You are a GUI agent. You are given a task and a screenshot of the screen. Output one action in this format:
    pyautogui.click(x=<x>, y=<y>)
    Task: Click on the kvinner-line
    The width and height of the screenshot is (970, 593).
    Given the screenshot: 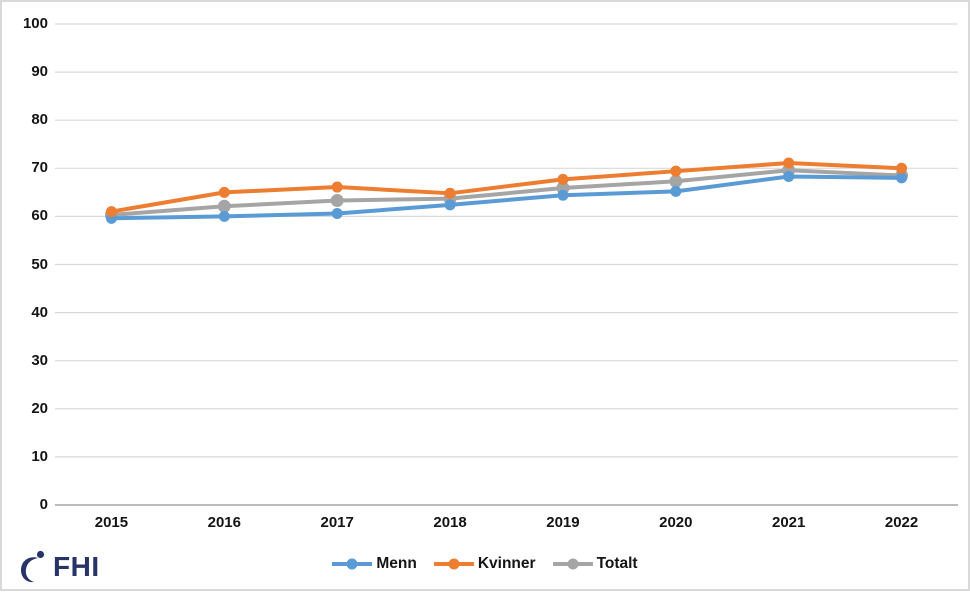 What is the action you would take?
    pyautogui.click(x=506, y=187)
    